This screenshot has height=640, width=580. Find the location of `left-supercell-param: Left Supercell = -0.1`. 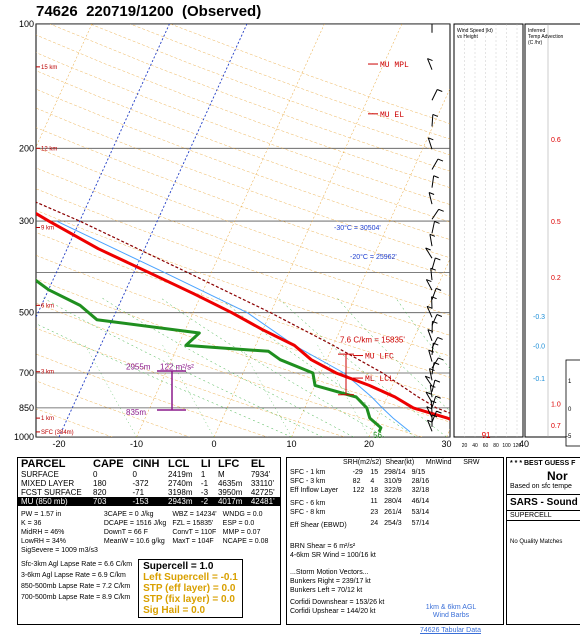

left-supercell-param: Left Supercell = -0.1 is located at coordinates (190, 577).